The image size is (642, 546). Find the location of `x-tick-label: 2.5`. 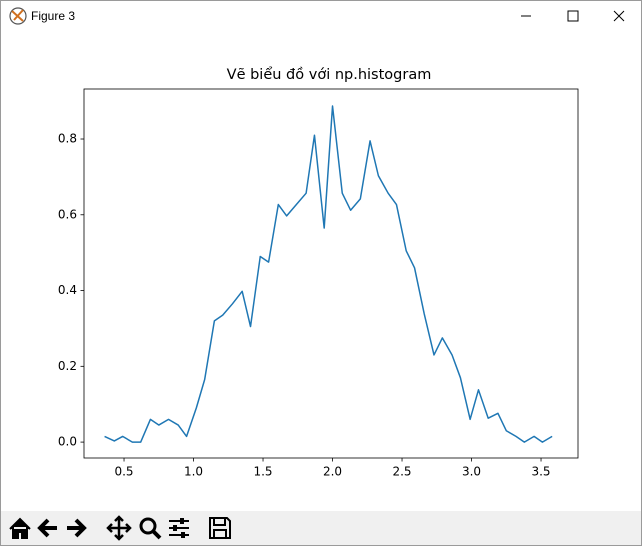

x-tick-label: 2.5 is located at coordinates (401, 472).